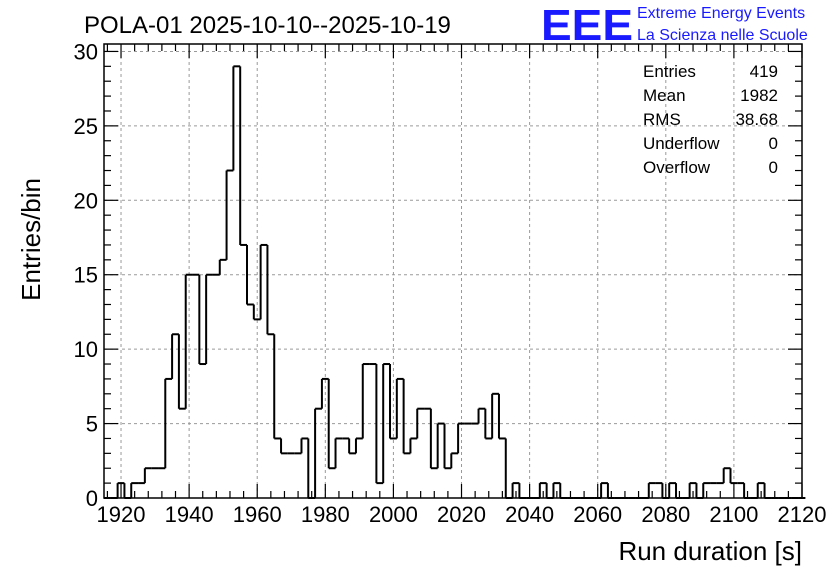 This screenshot has height=572, width=836. I want to click on y-tick-label: 5, so click(92, 424).